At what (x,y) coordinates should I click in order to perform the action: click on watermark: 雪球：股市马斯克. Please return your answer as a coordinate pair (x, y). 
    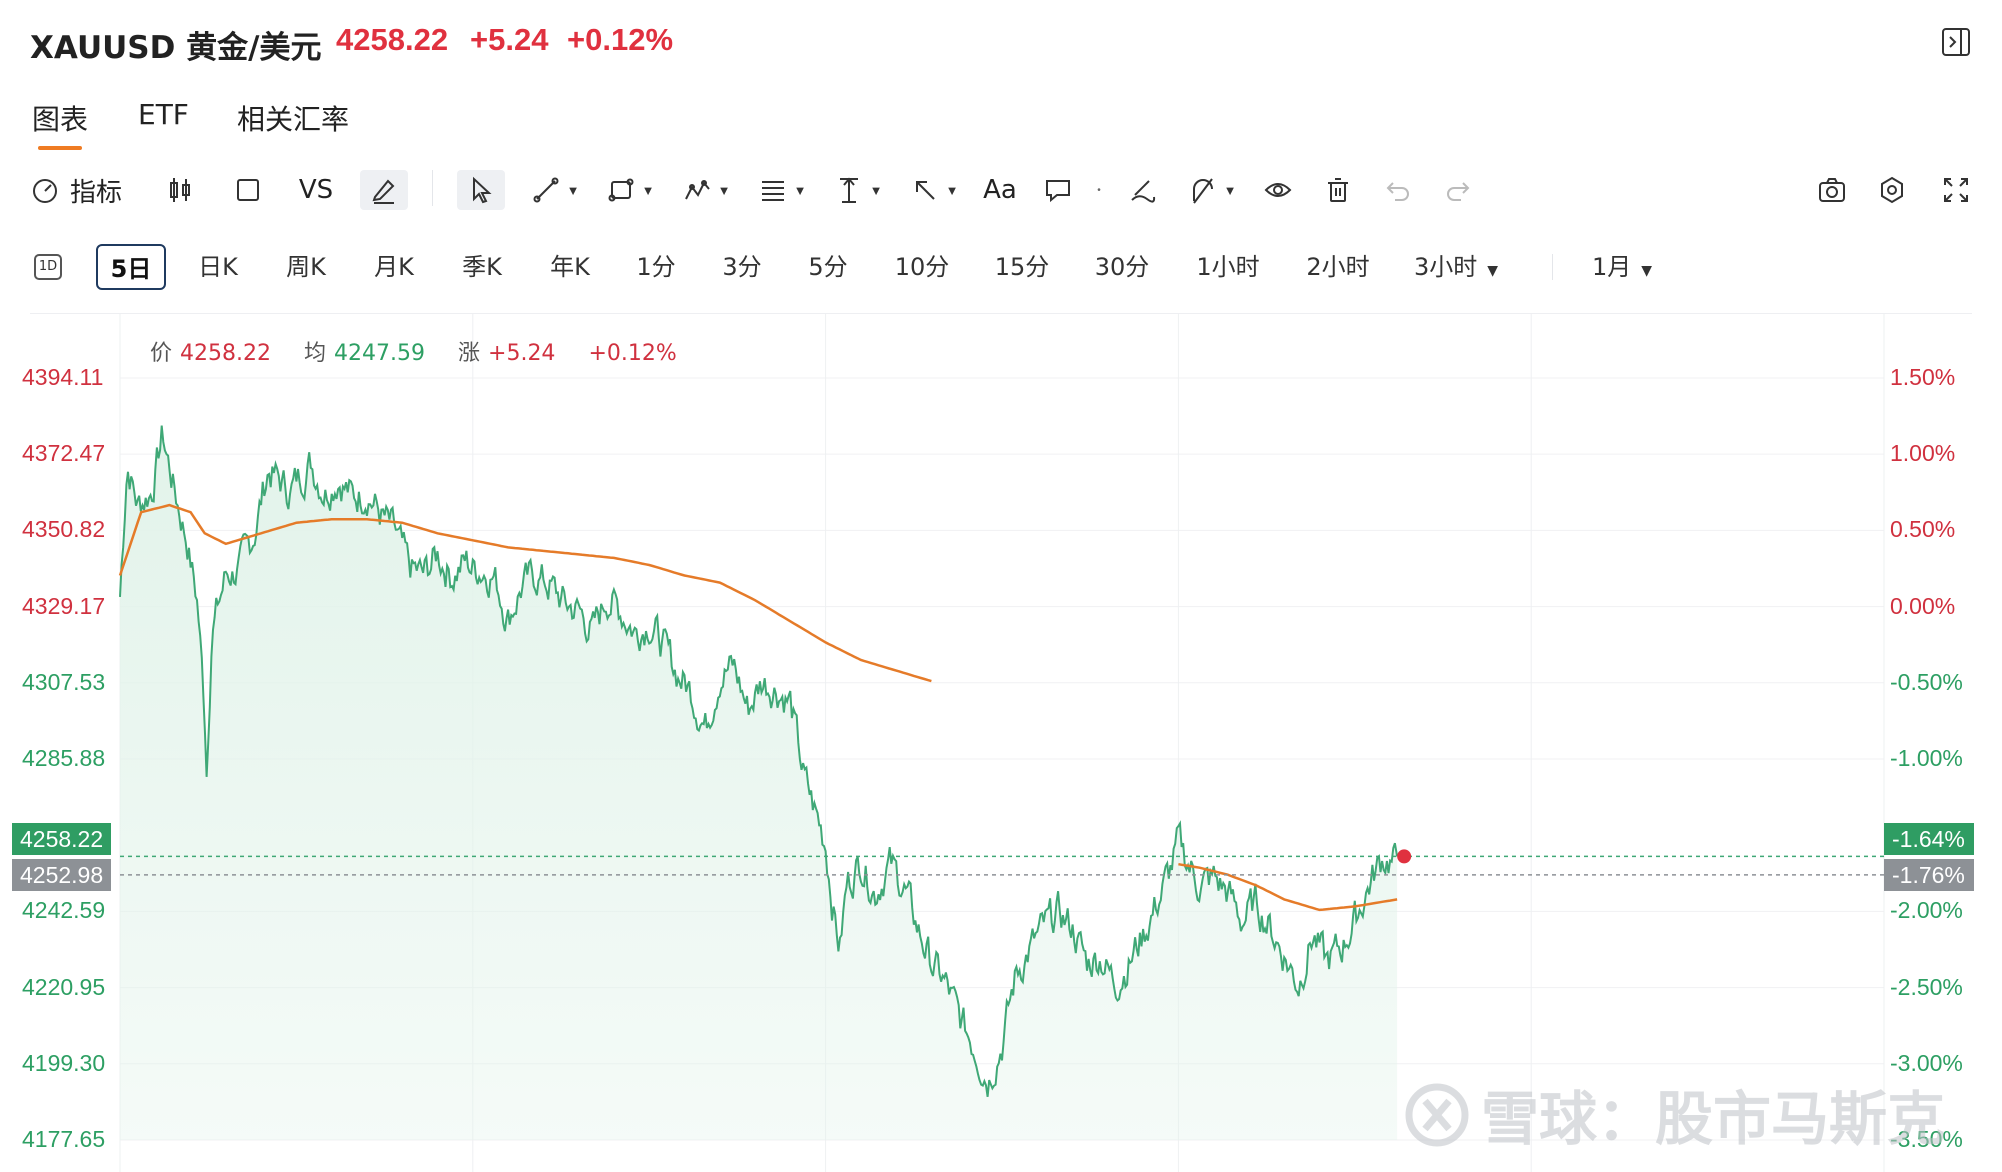
    Looking at the image, I should click on (1675, 1114).